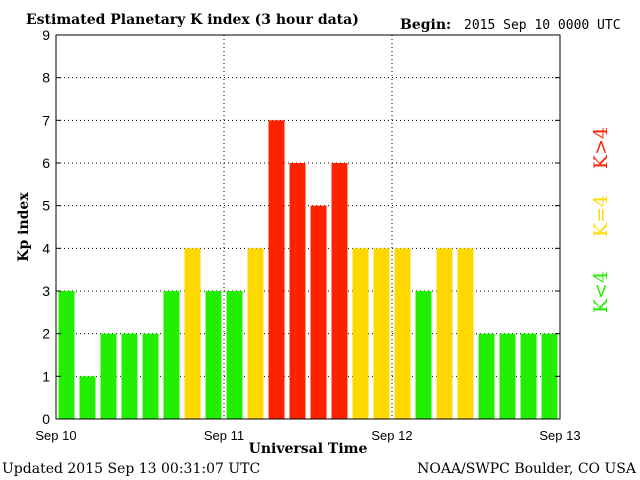 This screenshot has height=480, width=640. I want to click on begin-value: 2015 Sep 10 0000 UTC, so click(542, 25).